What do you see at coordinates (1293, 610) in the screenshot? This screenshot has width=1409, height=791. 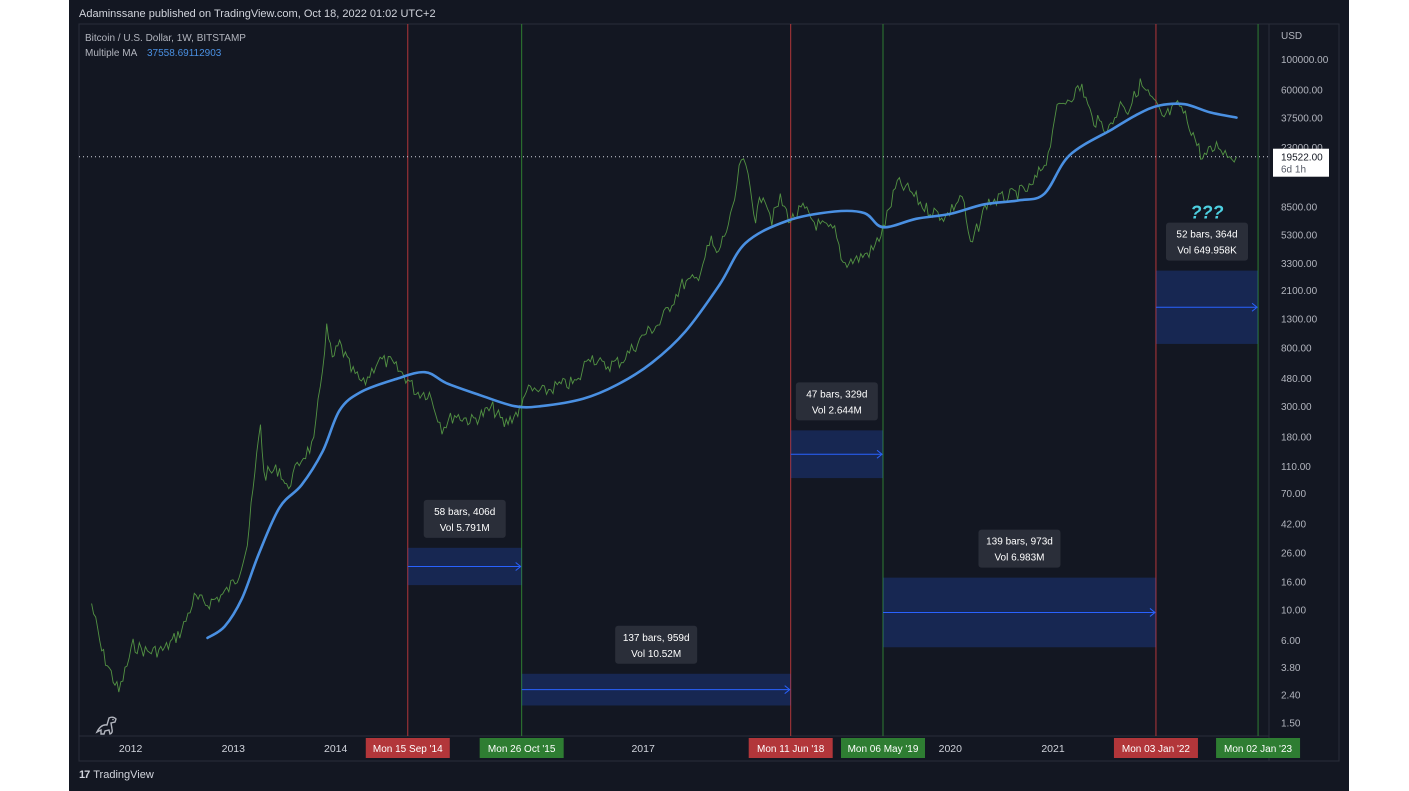 I see `price-axis-tick-label: 10.00` at bounding box center [1293, 610].